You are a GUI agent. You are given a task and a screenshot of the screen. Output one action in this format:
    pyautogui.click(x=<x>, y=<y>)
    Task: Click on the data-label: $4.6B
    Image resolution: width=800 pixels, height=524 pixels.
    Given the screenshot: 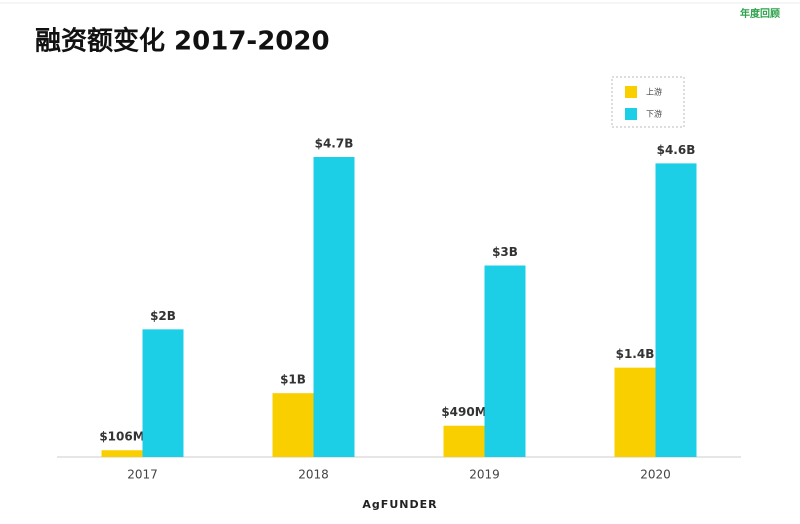 What is the action you would take?
    pyautogui.click(x=676, y=150)
    